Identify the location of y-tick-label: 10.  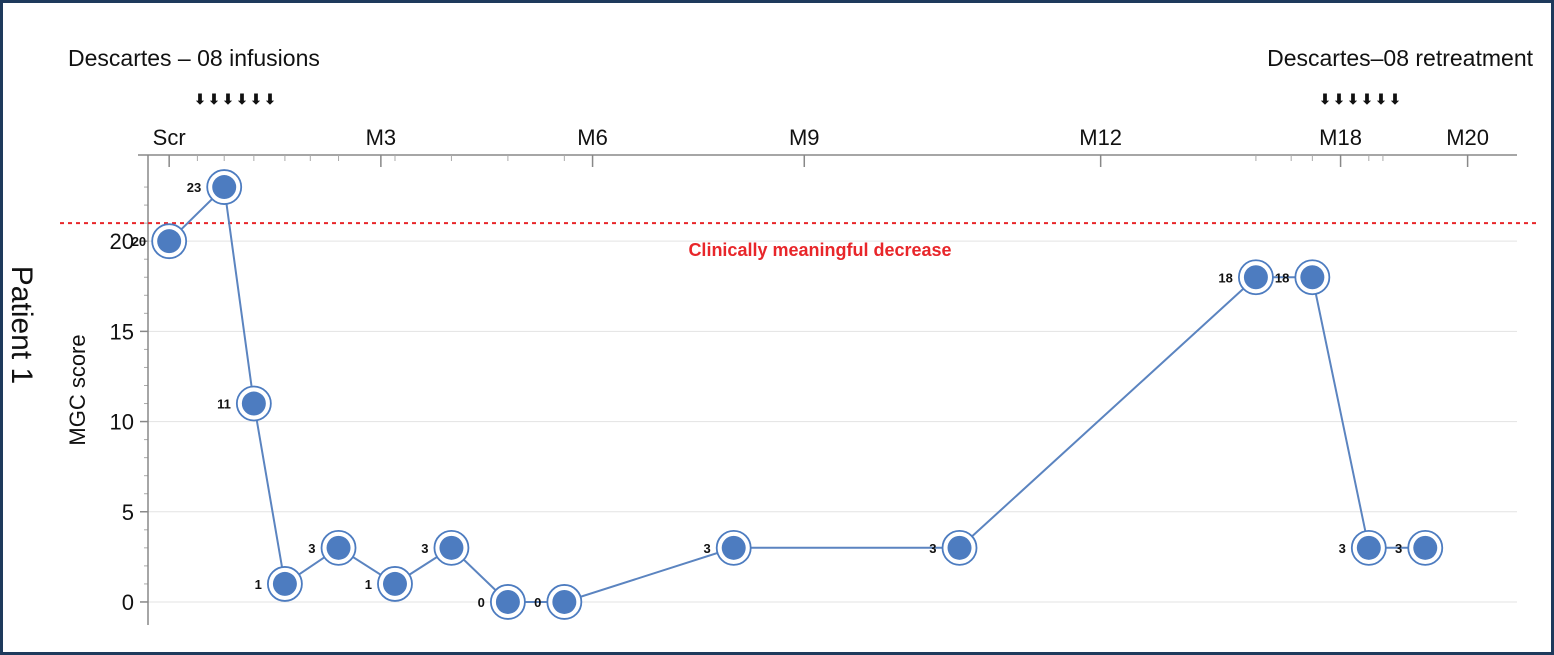
(122, 422).